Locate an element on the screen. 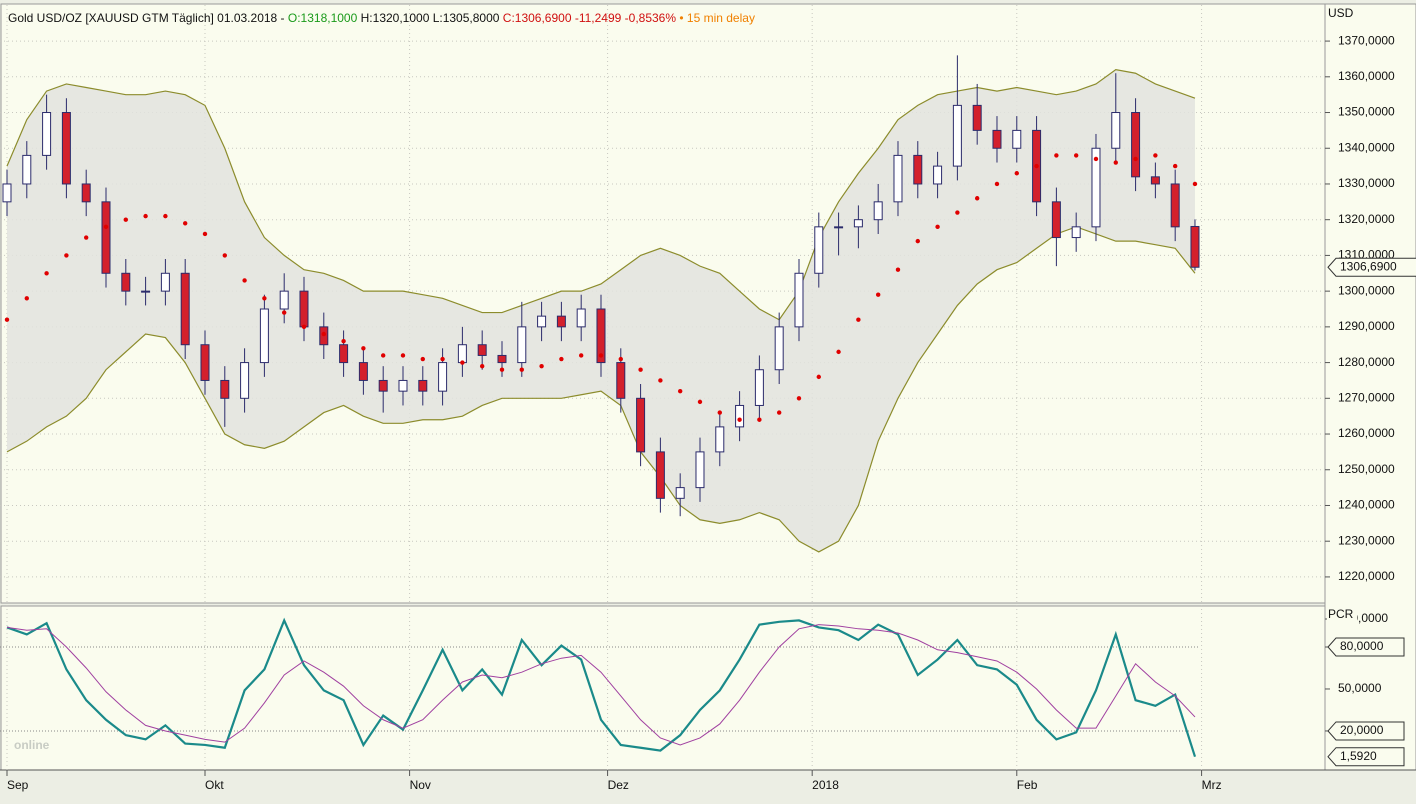 Image resolution: width=1416 pixels, height=804 pixels. y-tick-label: 1240,0000 is located at coordinates (1366, 505).